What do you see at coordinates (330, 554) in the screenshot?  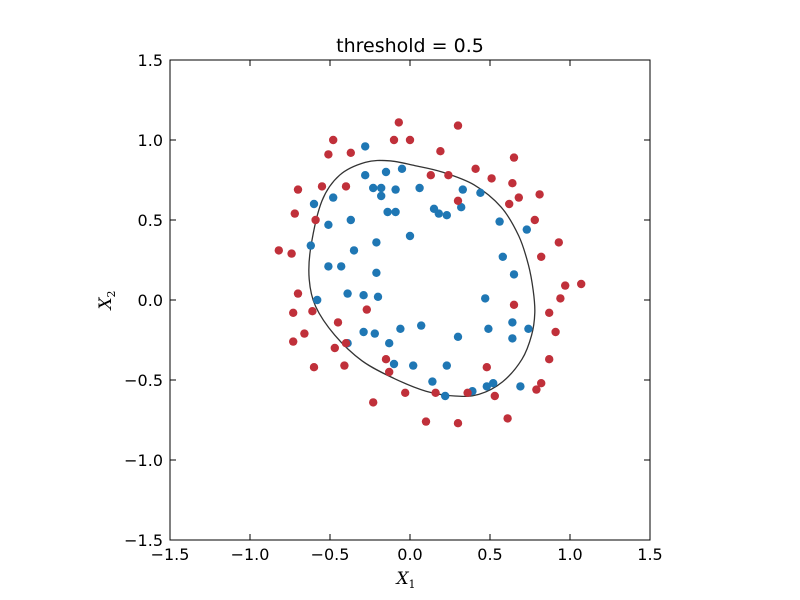 I see `x-tick-label: −0.5` at bounding box center [330, 554].